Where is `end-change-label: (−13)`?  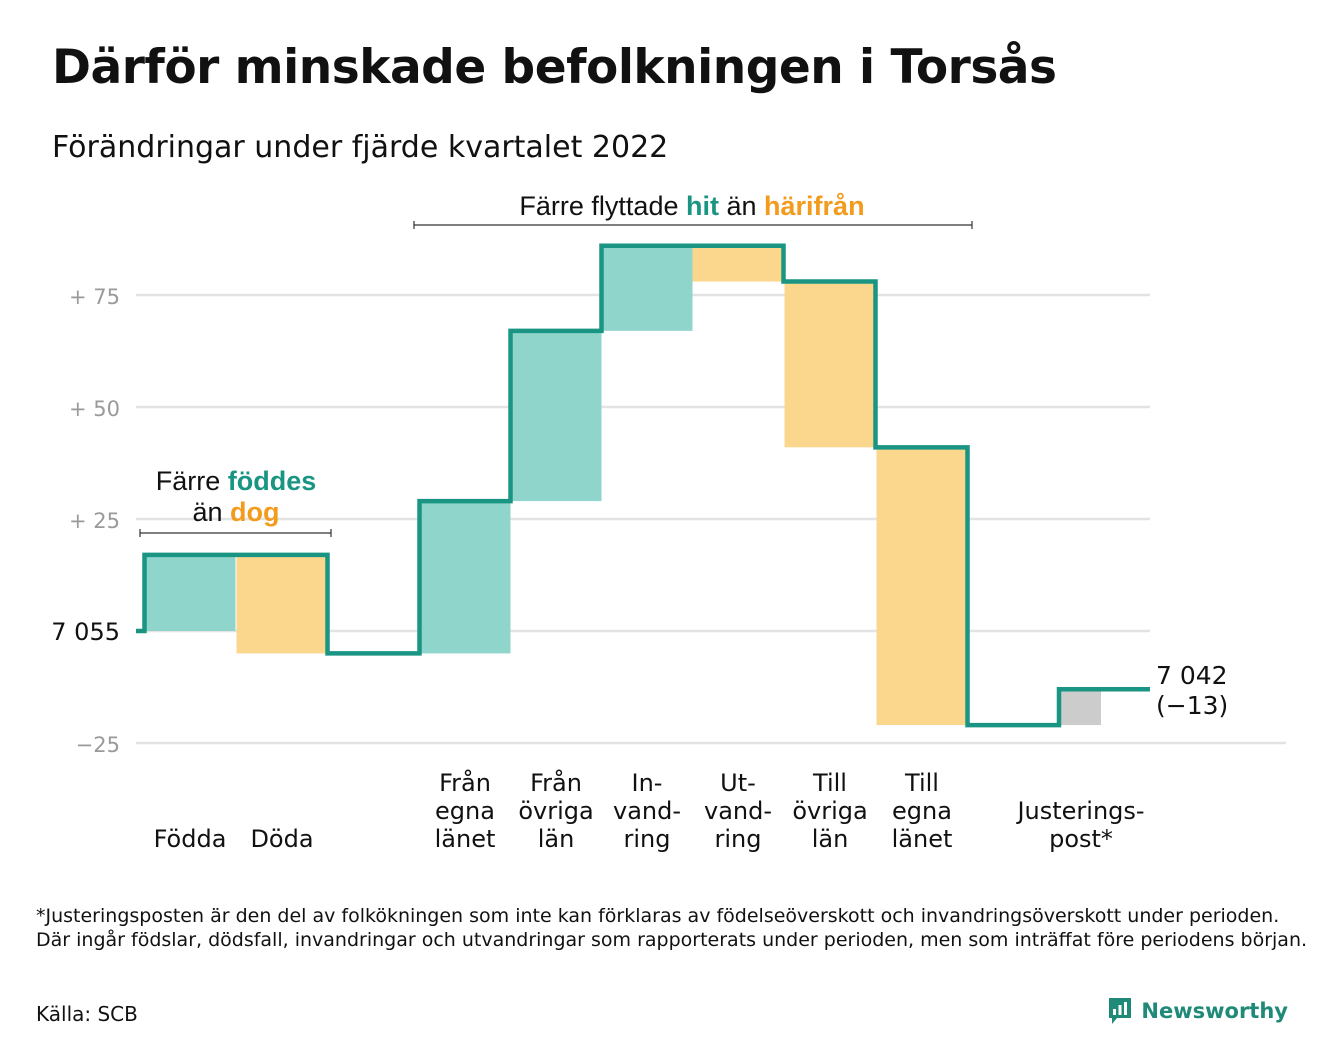 end-change-label: (−13) is located at coordinates (1192, 705).